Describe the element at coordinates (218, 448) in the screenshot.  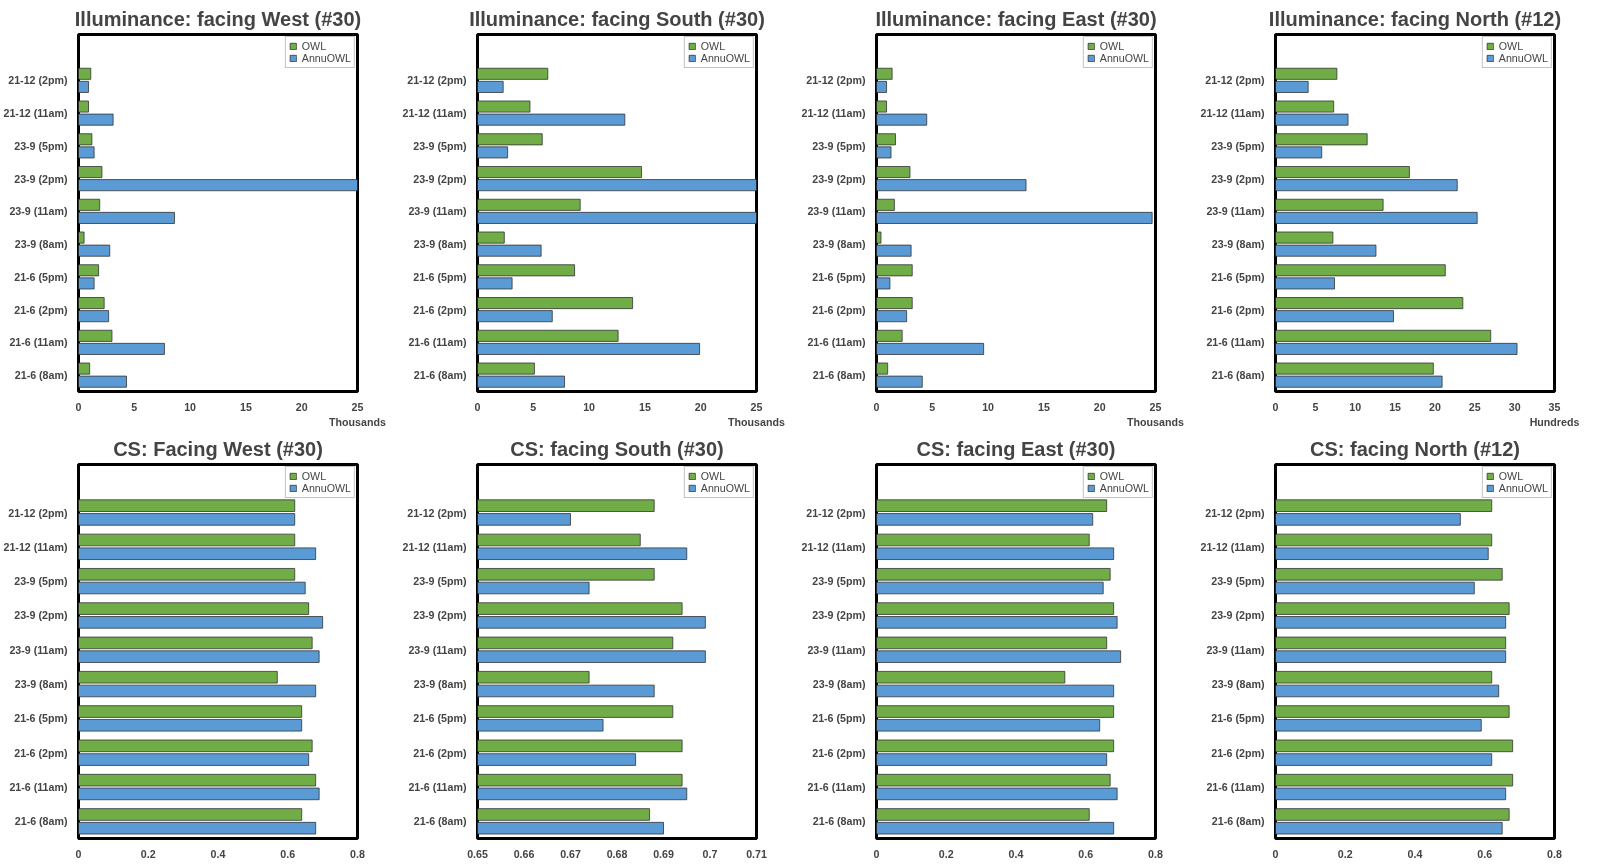
I see `chart-title: CS: Facing West (#30)` at that location.